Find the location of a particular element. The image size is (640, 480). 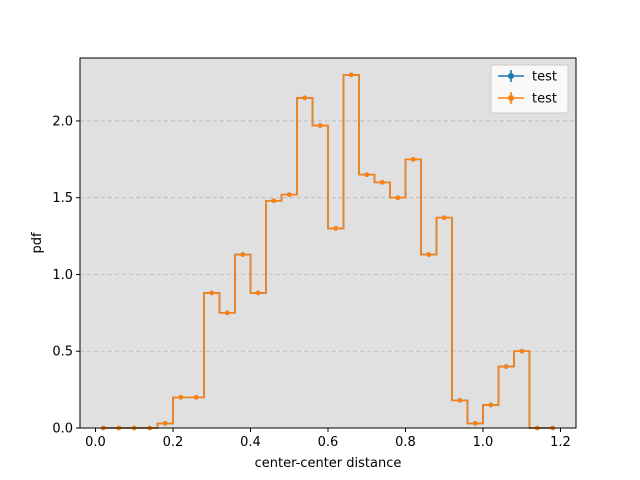

y-tick-label: 1.5 is located at coordinates (62, 198).